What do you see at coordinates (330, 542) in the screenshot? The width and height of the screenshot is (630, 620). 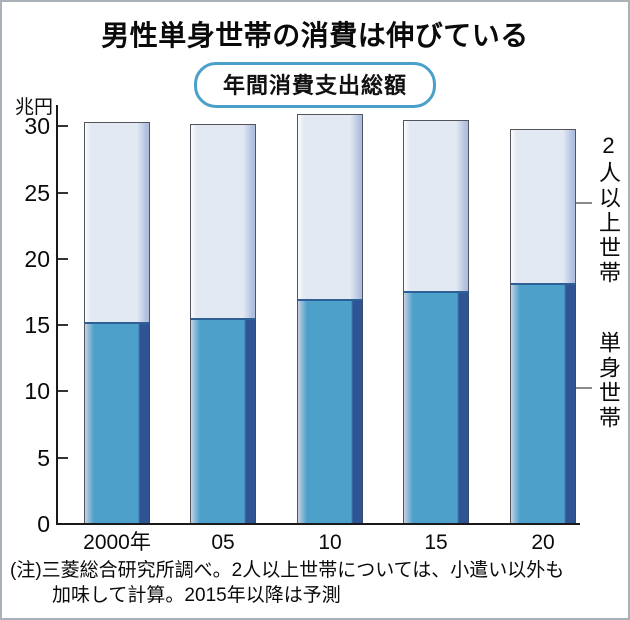 I see `x-category-label: 10` at bounding box center [330, 542].